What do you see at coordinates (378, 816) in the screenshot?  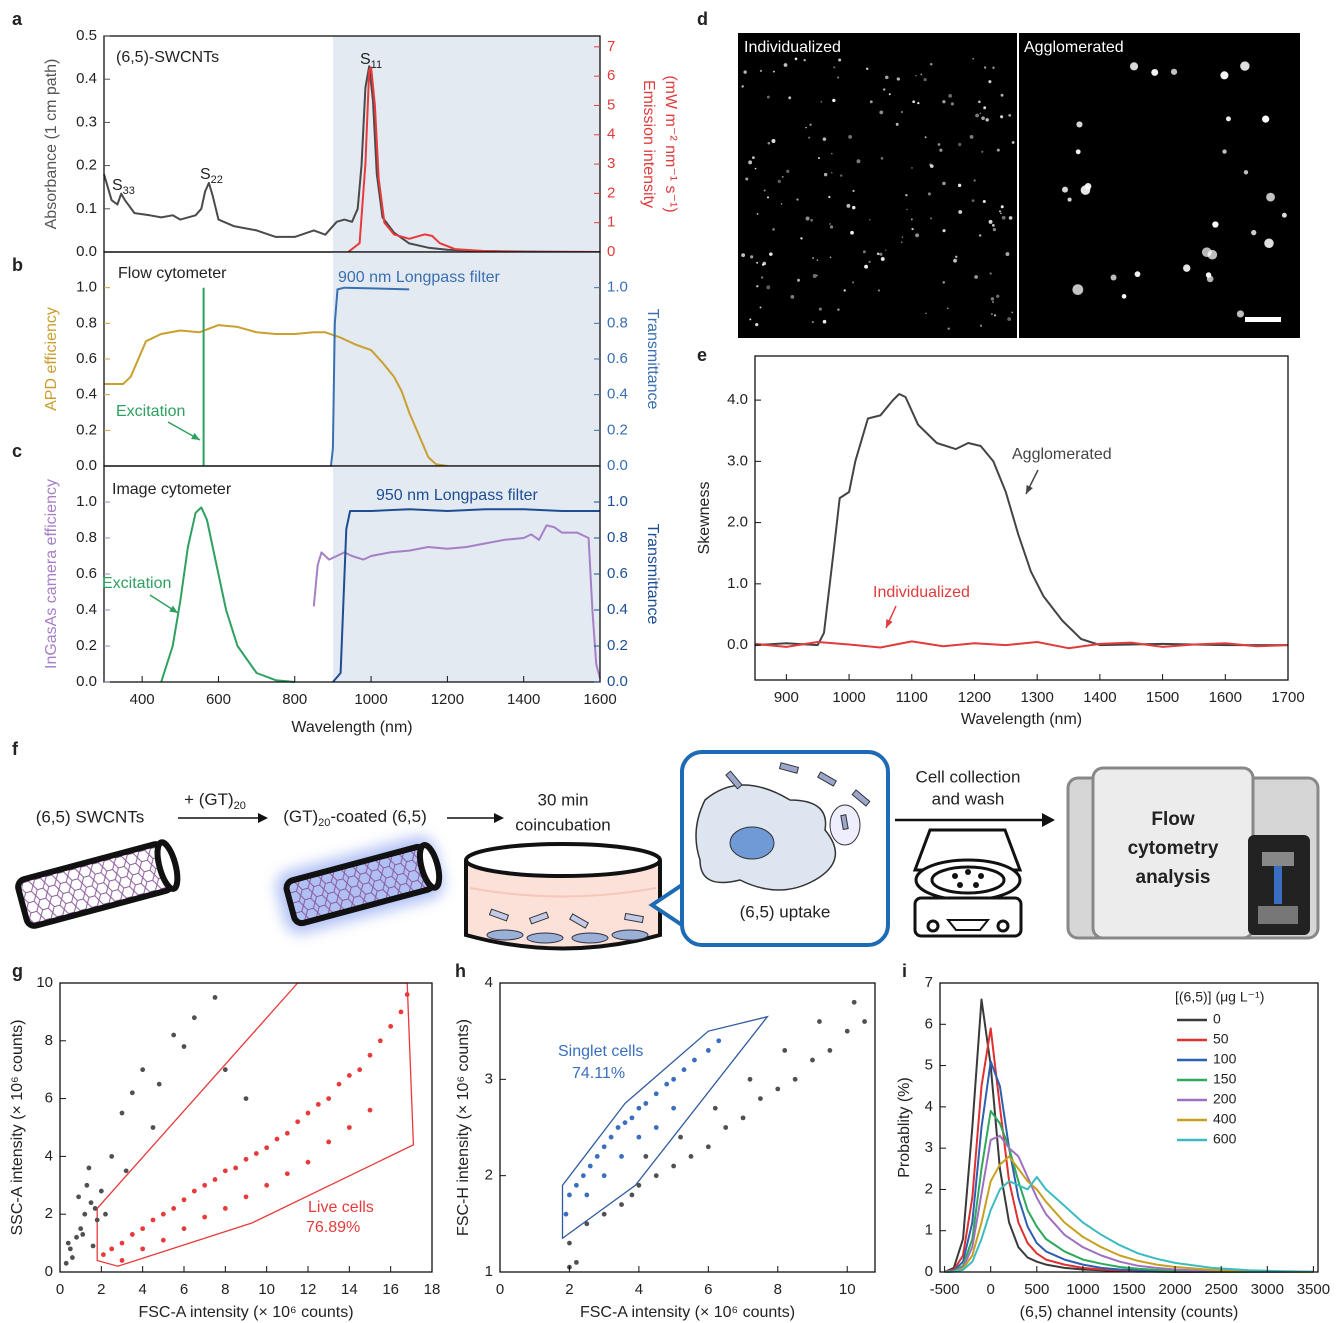 I see `text: -coated (6,5)` at bounding box center [378, 816].